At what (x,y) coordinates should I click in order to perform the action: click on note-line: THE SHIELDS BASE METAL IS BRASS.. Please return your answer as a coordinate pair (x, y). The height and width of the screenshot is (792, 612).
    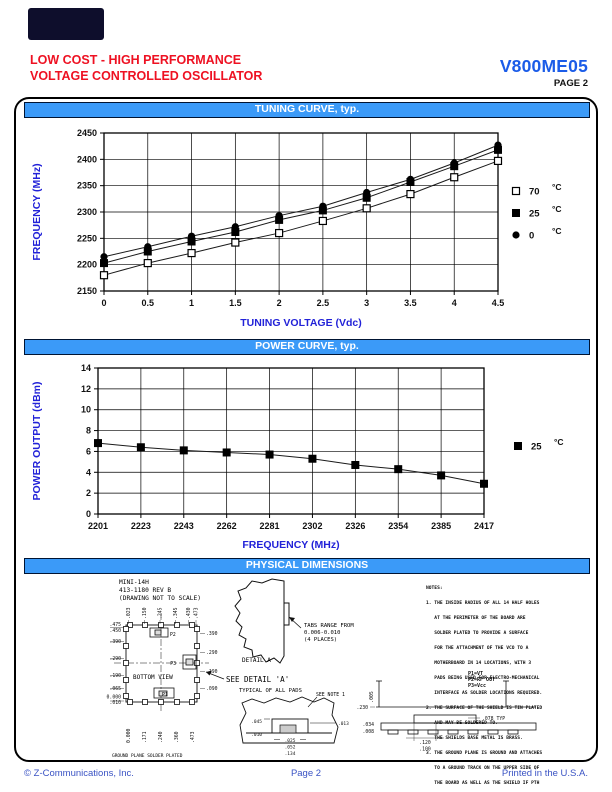
    Looking at the image, I should click on (474, 738).